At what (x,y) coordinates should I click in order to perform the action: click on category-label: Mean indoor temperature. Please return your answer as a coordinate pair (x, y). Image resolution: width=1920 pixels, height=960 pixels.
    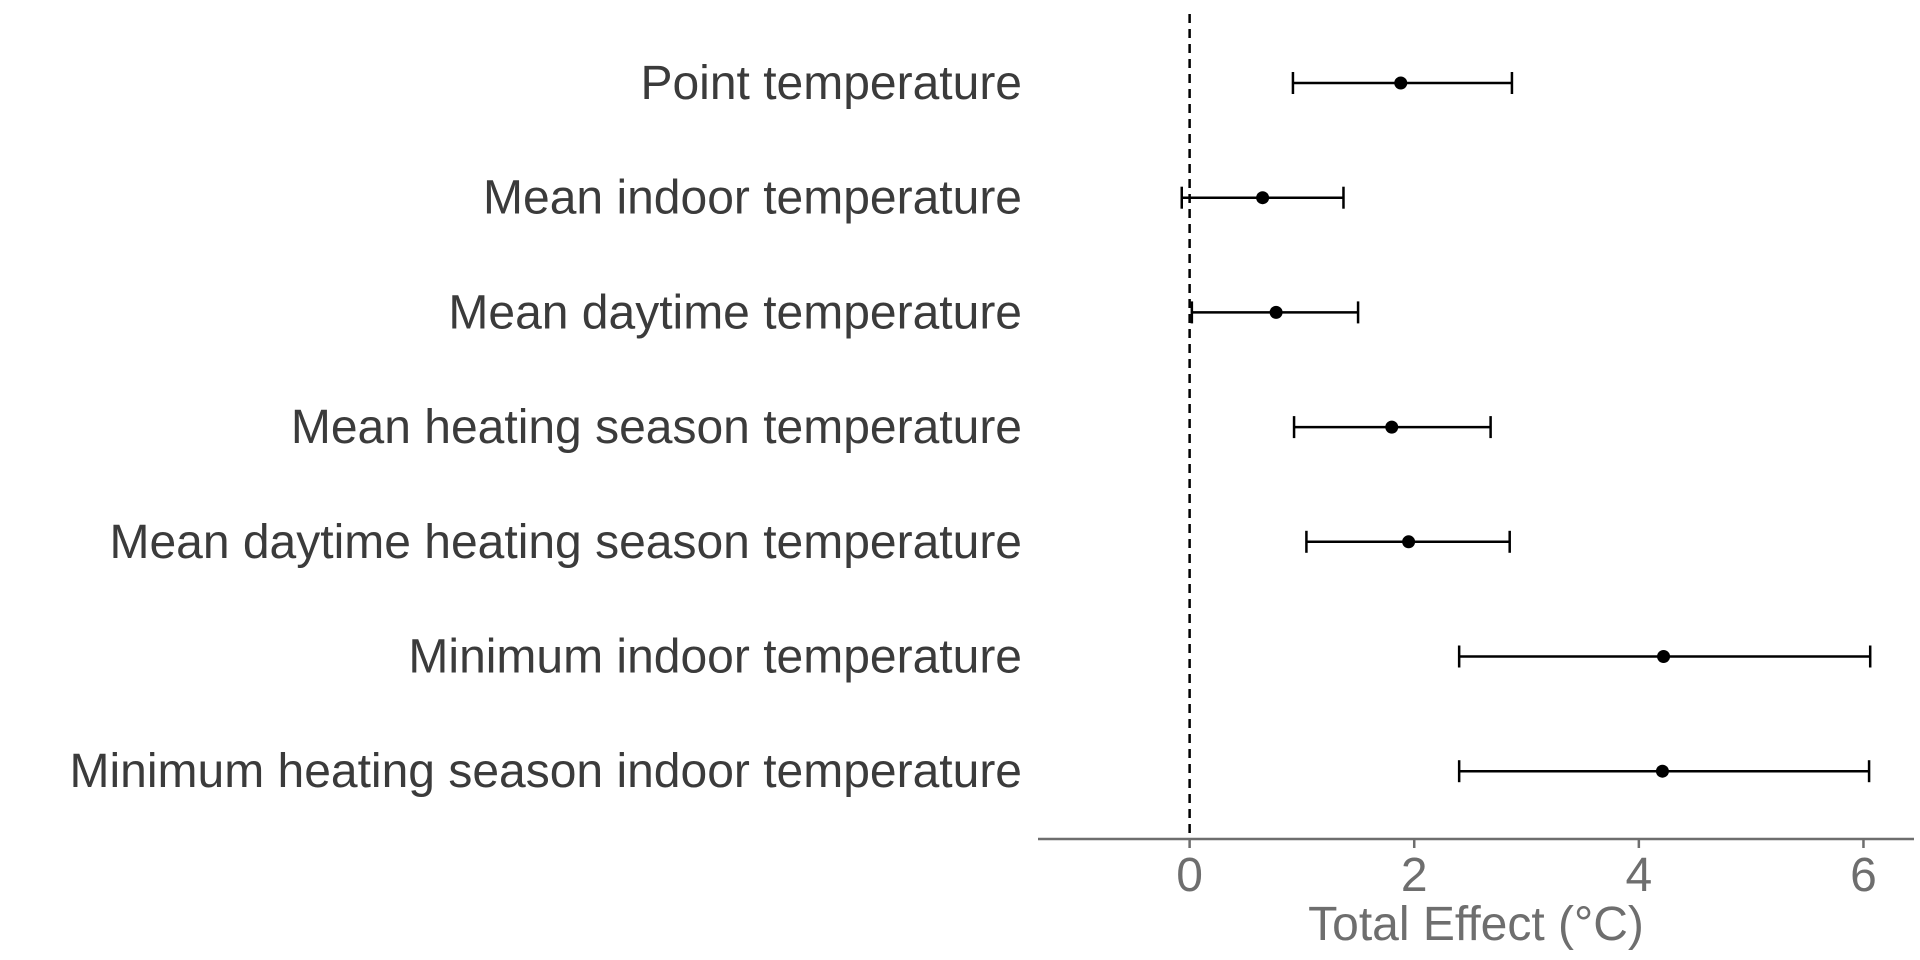
    Looking at the image, I should click on (752, 198).